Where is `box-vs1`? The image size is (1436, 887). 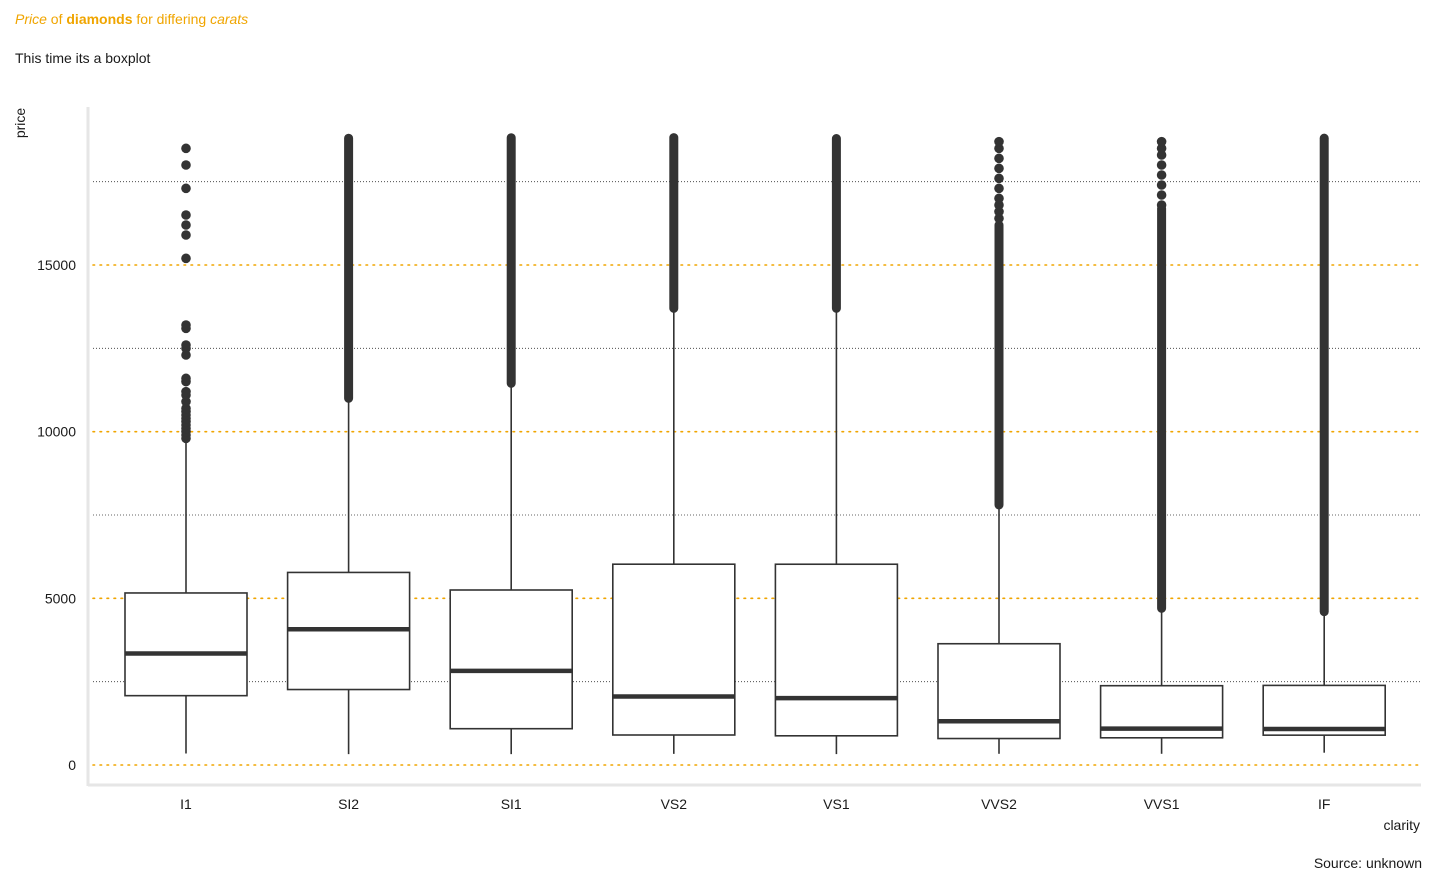
box-vs1 is located at coordinates (836, 444).